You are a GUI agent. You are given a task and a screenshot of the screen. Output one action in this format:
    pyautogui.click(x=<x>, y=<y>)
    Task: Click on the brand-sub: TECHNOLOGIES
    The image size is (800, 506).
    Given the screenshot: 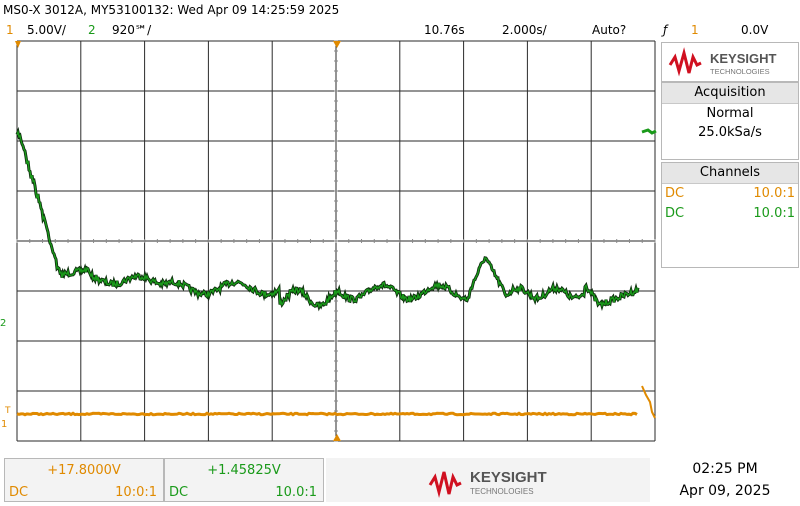 What is the action you would take?
    pyautogui.click(x=740, y=71)
    